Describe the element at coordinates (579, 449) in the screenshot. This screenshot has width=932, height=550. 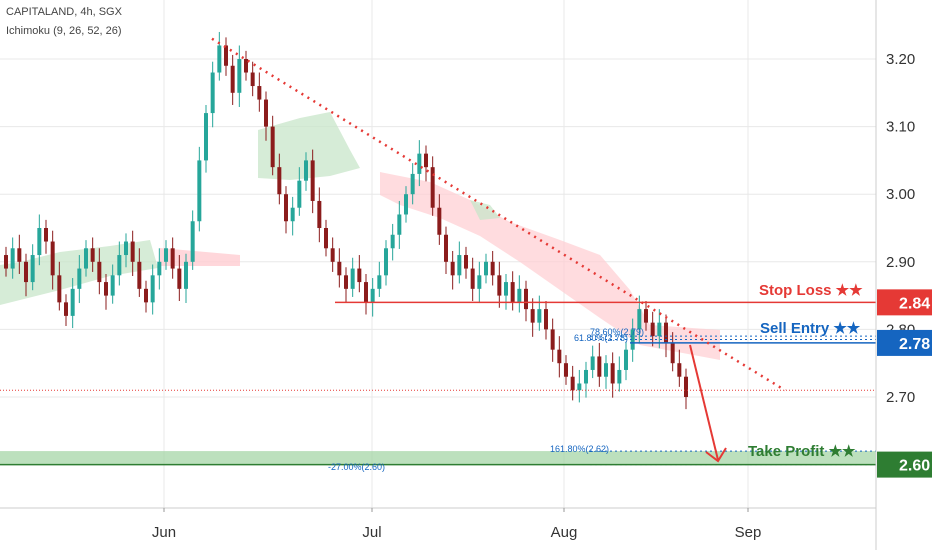
I see `fib-label: 161.80%(2.62)` at that location.